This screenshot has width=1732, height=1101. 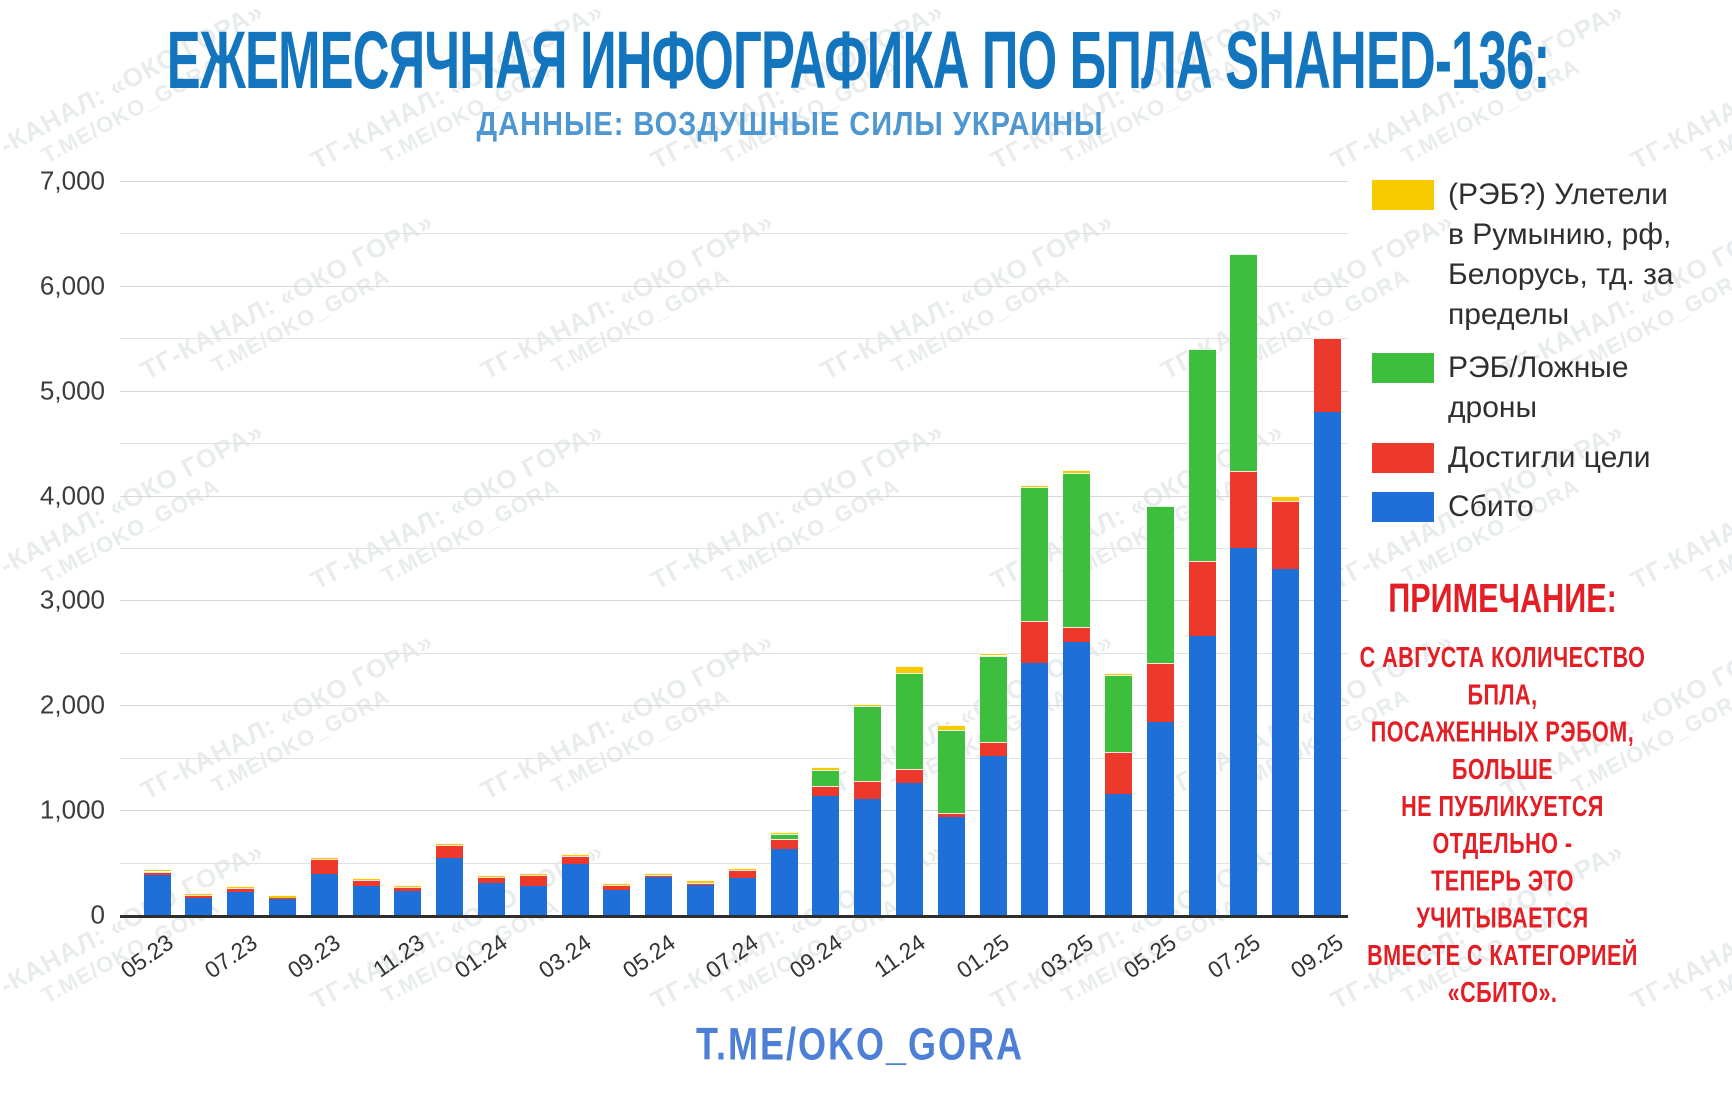 I want to click on note-line: ТЕПЕРЬ ЭТО УЧИТЫВАЕТСЯ, so click(x=1502, y=900).